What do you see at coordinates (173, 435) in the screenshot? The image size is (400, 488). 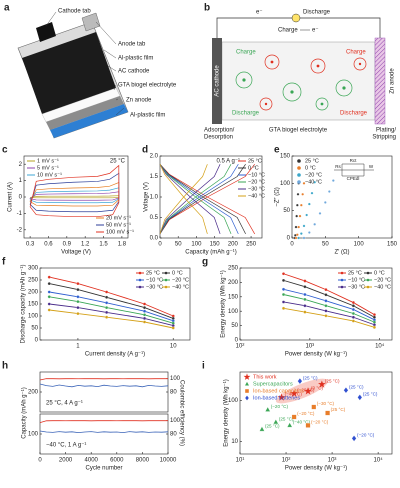 I see `y2-tick-label: 80` at bounding box center [173, 435].